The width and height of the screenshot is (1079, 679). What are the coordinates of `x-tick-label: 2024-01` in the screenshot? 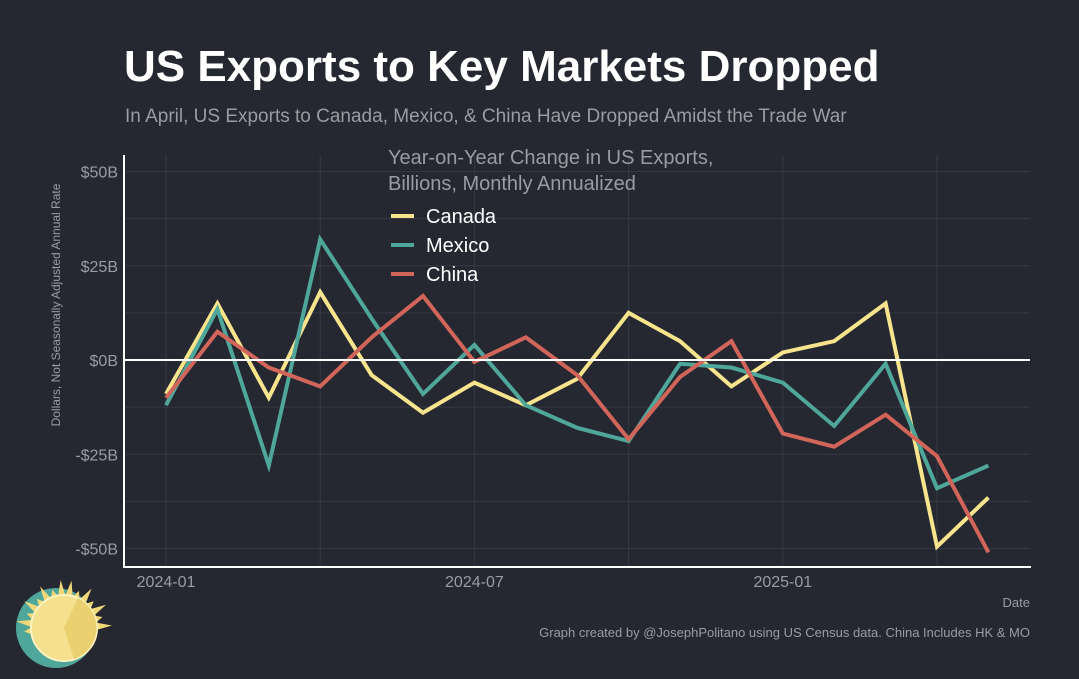 It's located at (166, 582).